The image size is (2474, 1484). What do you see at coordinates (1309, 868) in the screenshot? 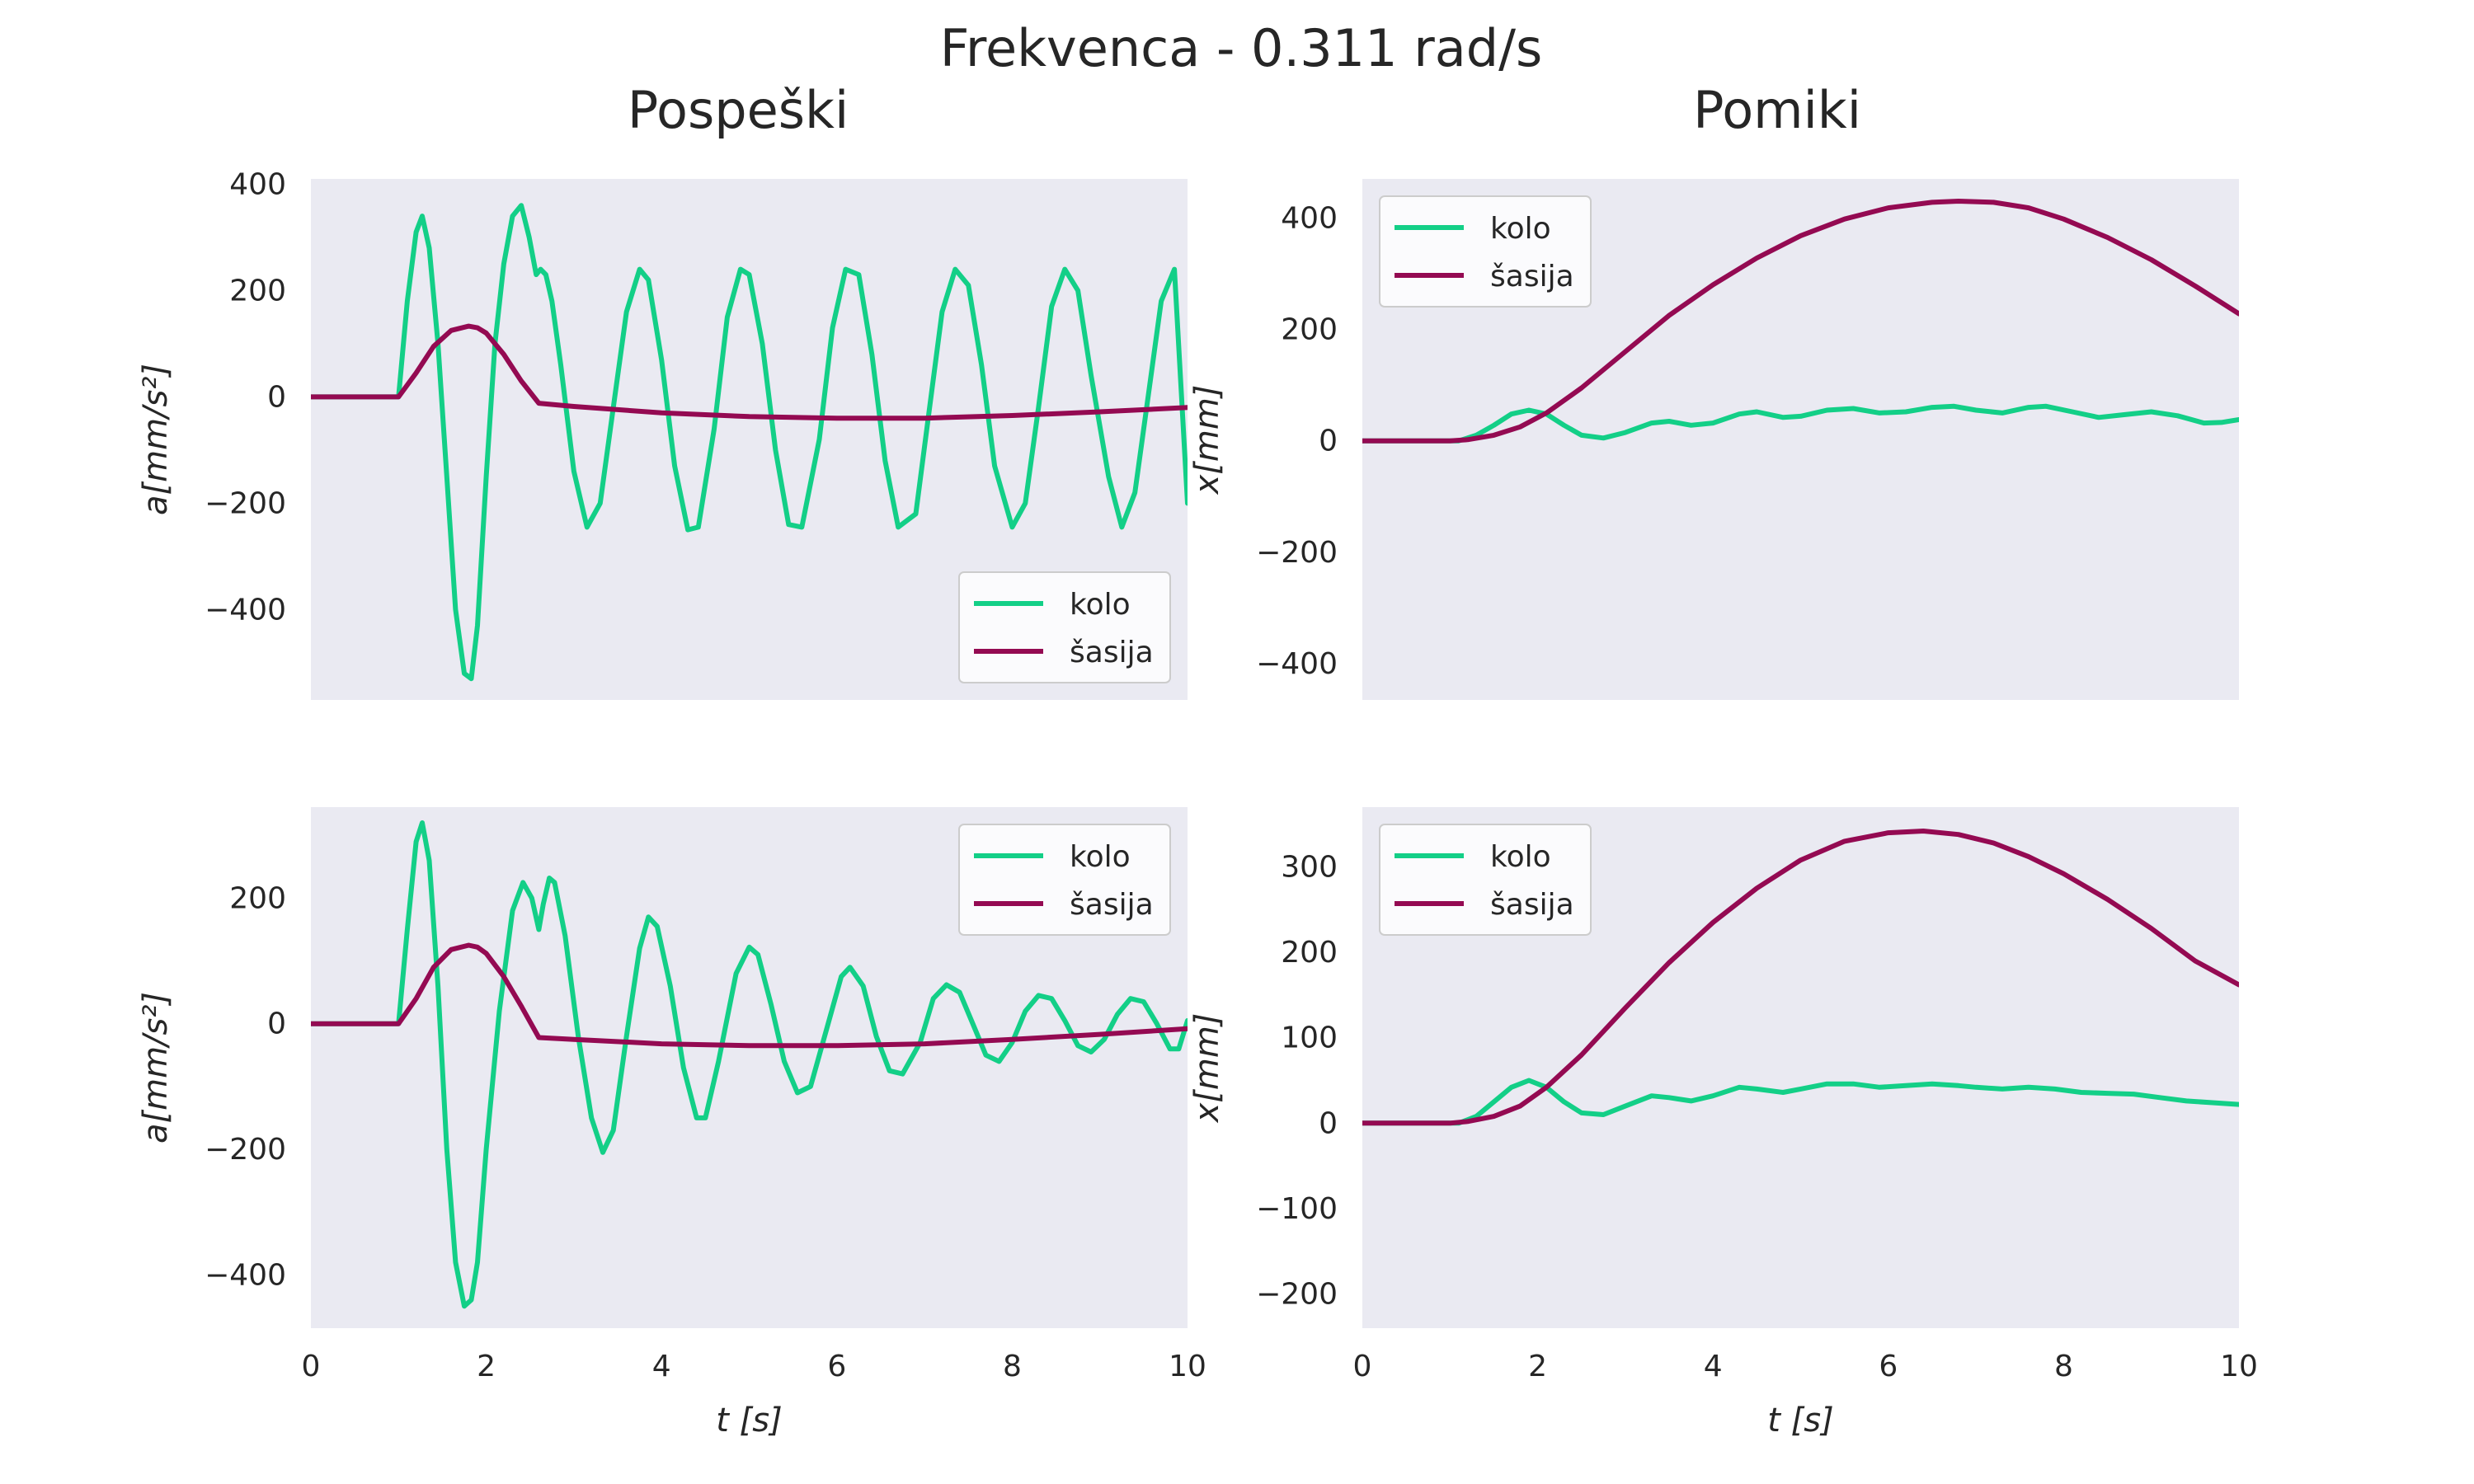
I see `y-tick-label: 300` at bounding box center [1309, 868].